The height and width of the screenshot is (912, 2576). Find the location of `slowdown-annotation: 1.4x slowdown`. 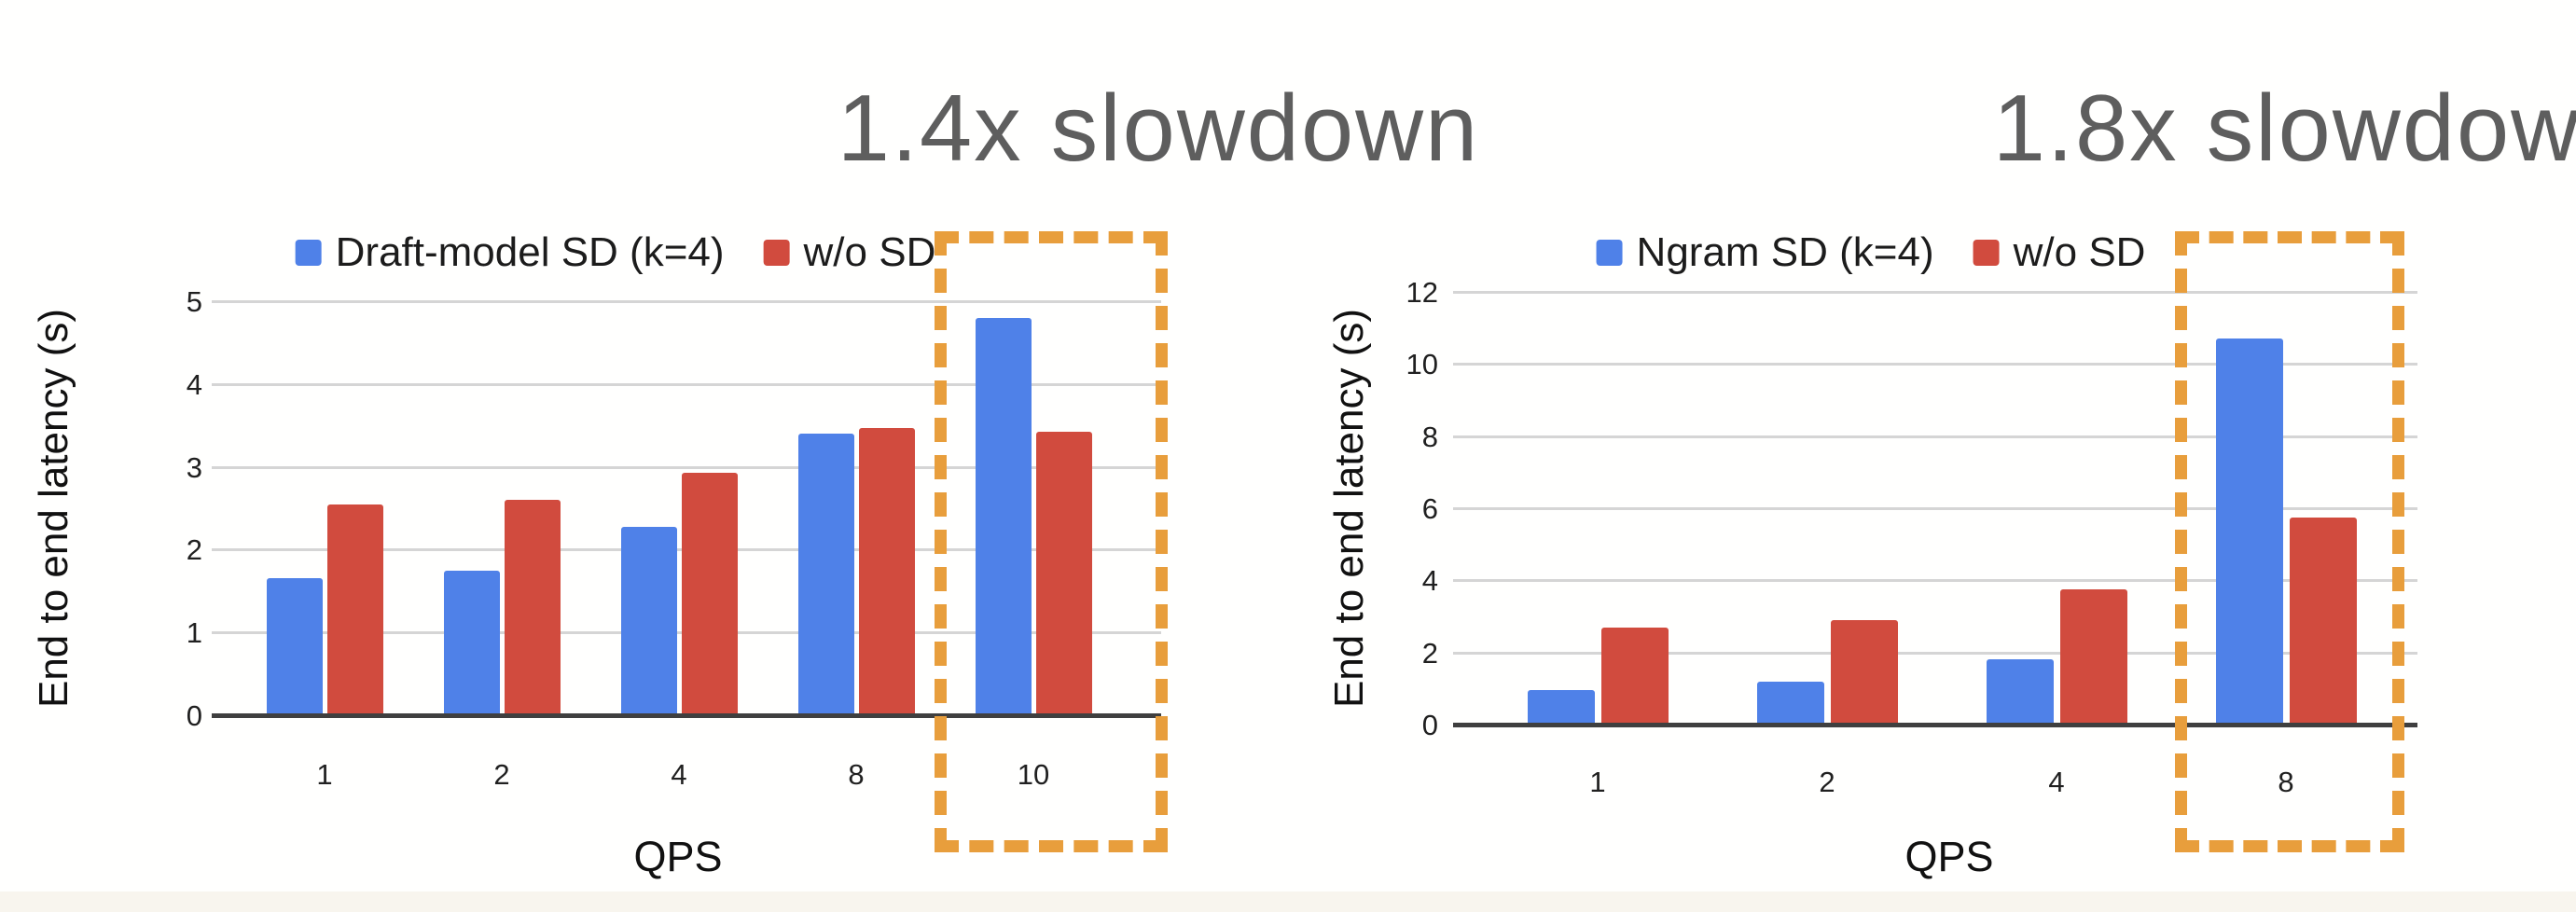

slowdown-annotation: 1.4x slowdown is located at coordinates (1158, 128).